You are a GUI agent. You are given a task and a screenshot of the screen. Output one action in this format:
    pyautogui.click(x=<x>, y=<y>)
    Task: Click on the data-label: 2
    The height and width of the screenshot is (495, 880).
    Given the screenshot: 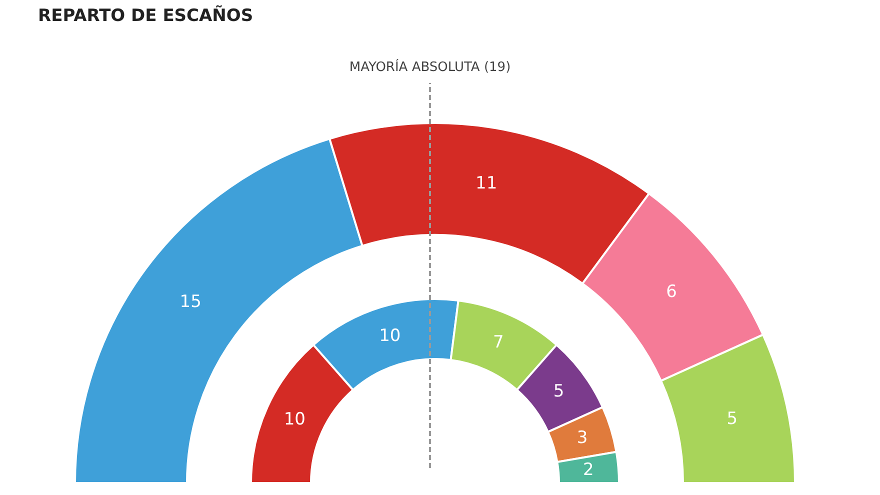 What is the action you would take?
    pyautogui.click(x=588, y=470)
    